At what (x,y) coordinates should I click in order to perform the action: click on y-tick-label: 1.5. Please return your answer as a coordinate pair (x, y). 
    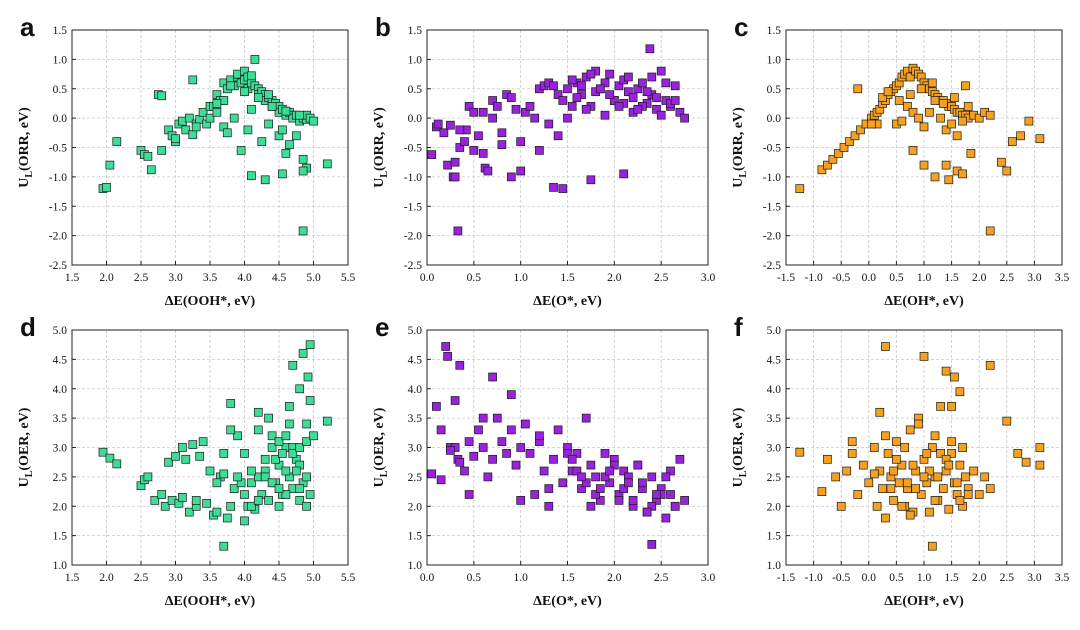
    Looking at the image, I should click on (415, 537).